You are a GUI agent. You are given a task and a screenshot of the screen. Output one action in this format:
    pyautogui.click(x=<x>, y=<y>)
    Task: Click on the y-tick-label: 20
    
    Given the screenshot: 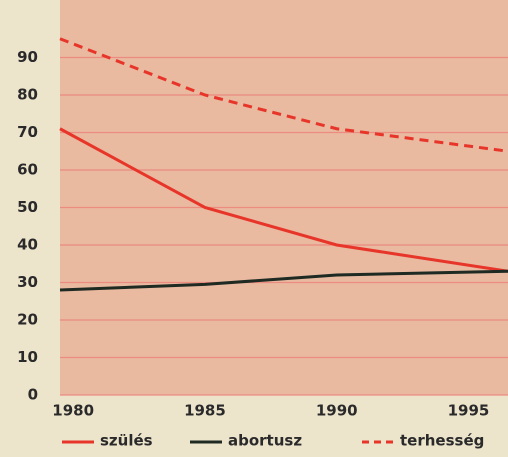 What is the action you would take?
    pyautogui.click(x=27, y=320)
    